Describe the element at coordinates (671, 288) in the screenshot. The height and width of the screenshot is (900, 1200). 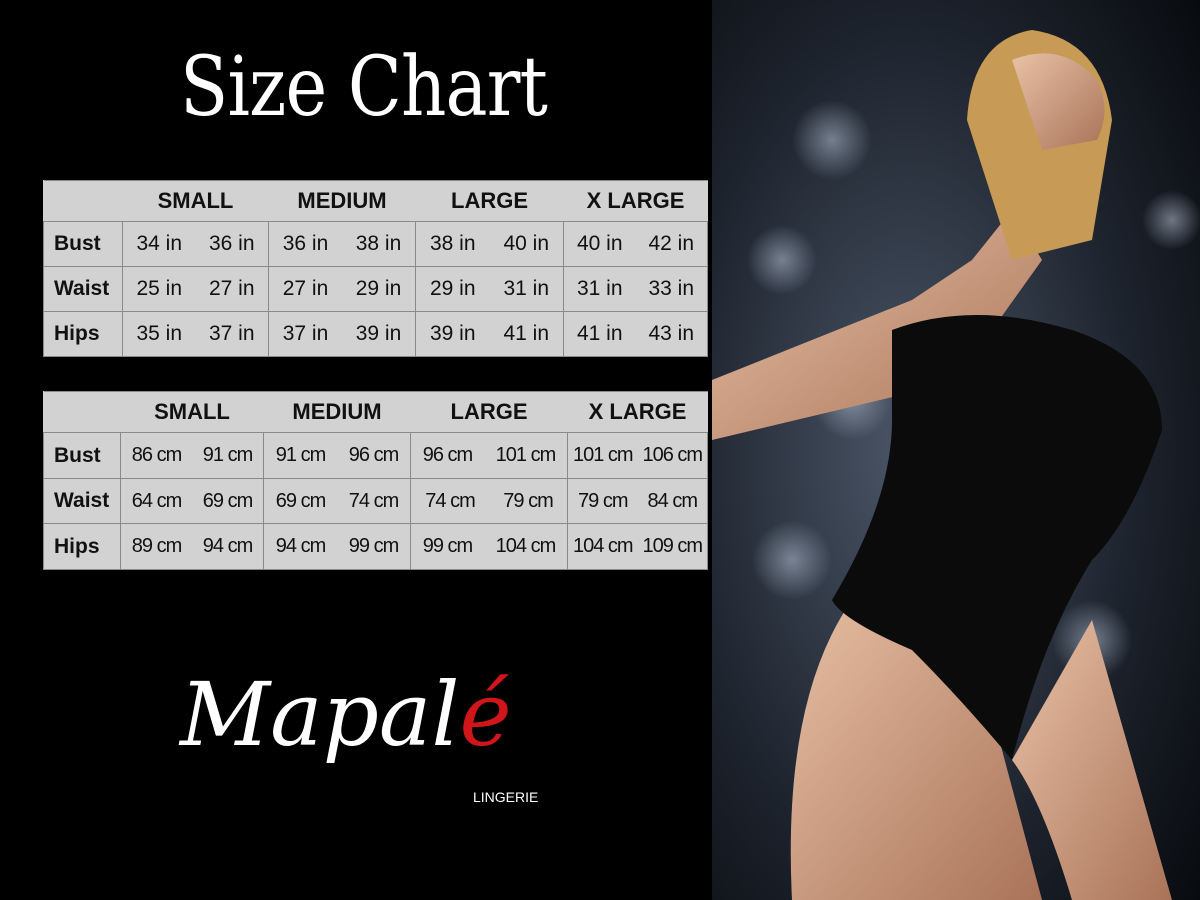
I see `max-value: 33 in` at that location.